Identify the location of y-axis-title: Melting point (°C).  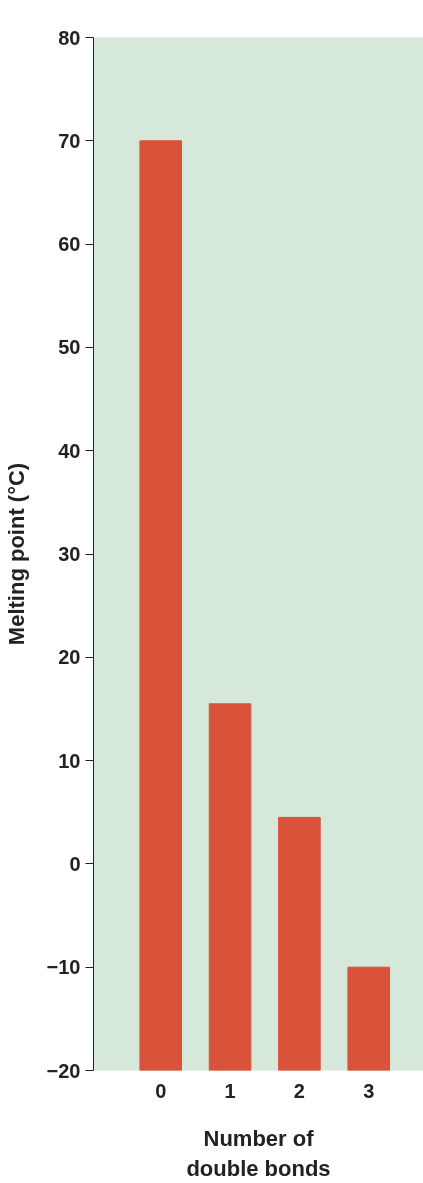
(16, 554).